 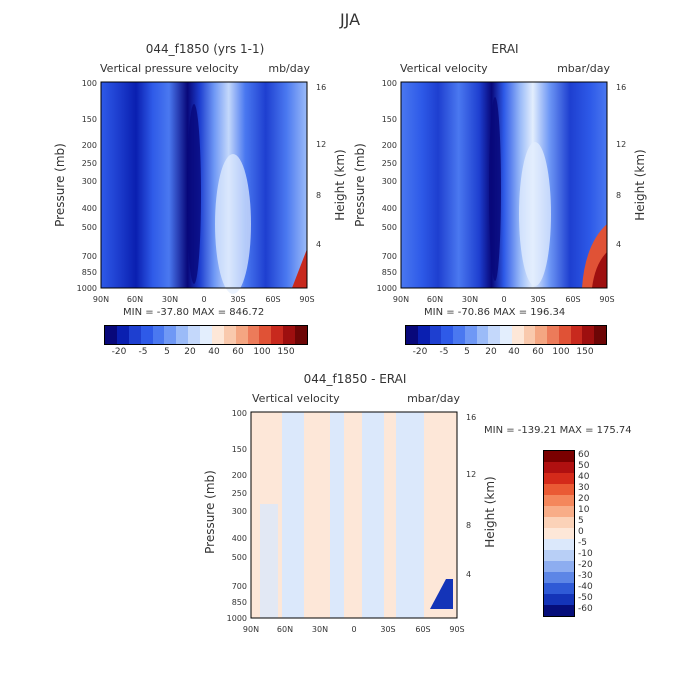 What do you see at coordinates (239, 586) in the screenshot?
I see `panel-3-ytick: 700` at bounding box center [239, 586].